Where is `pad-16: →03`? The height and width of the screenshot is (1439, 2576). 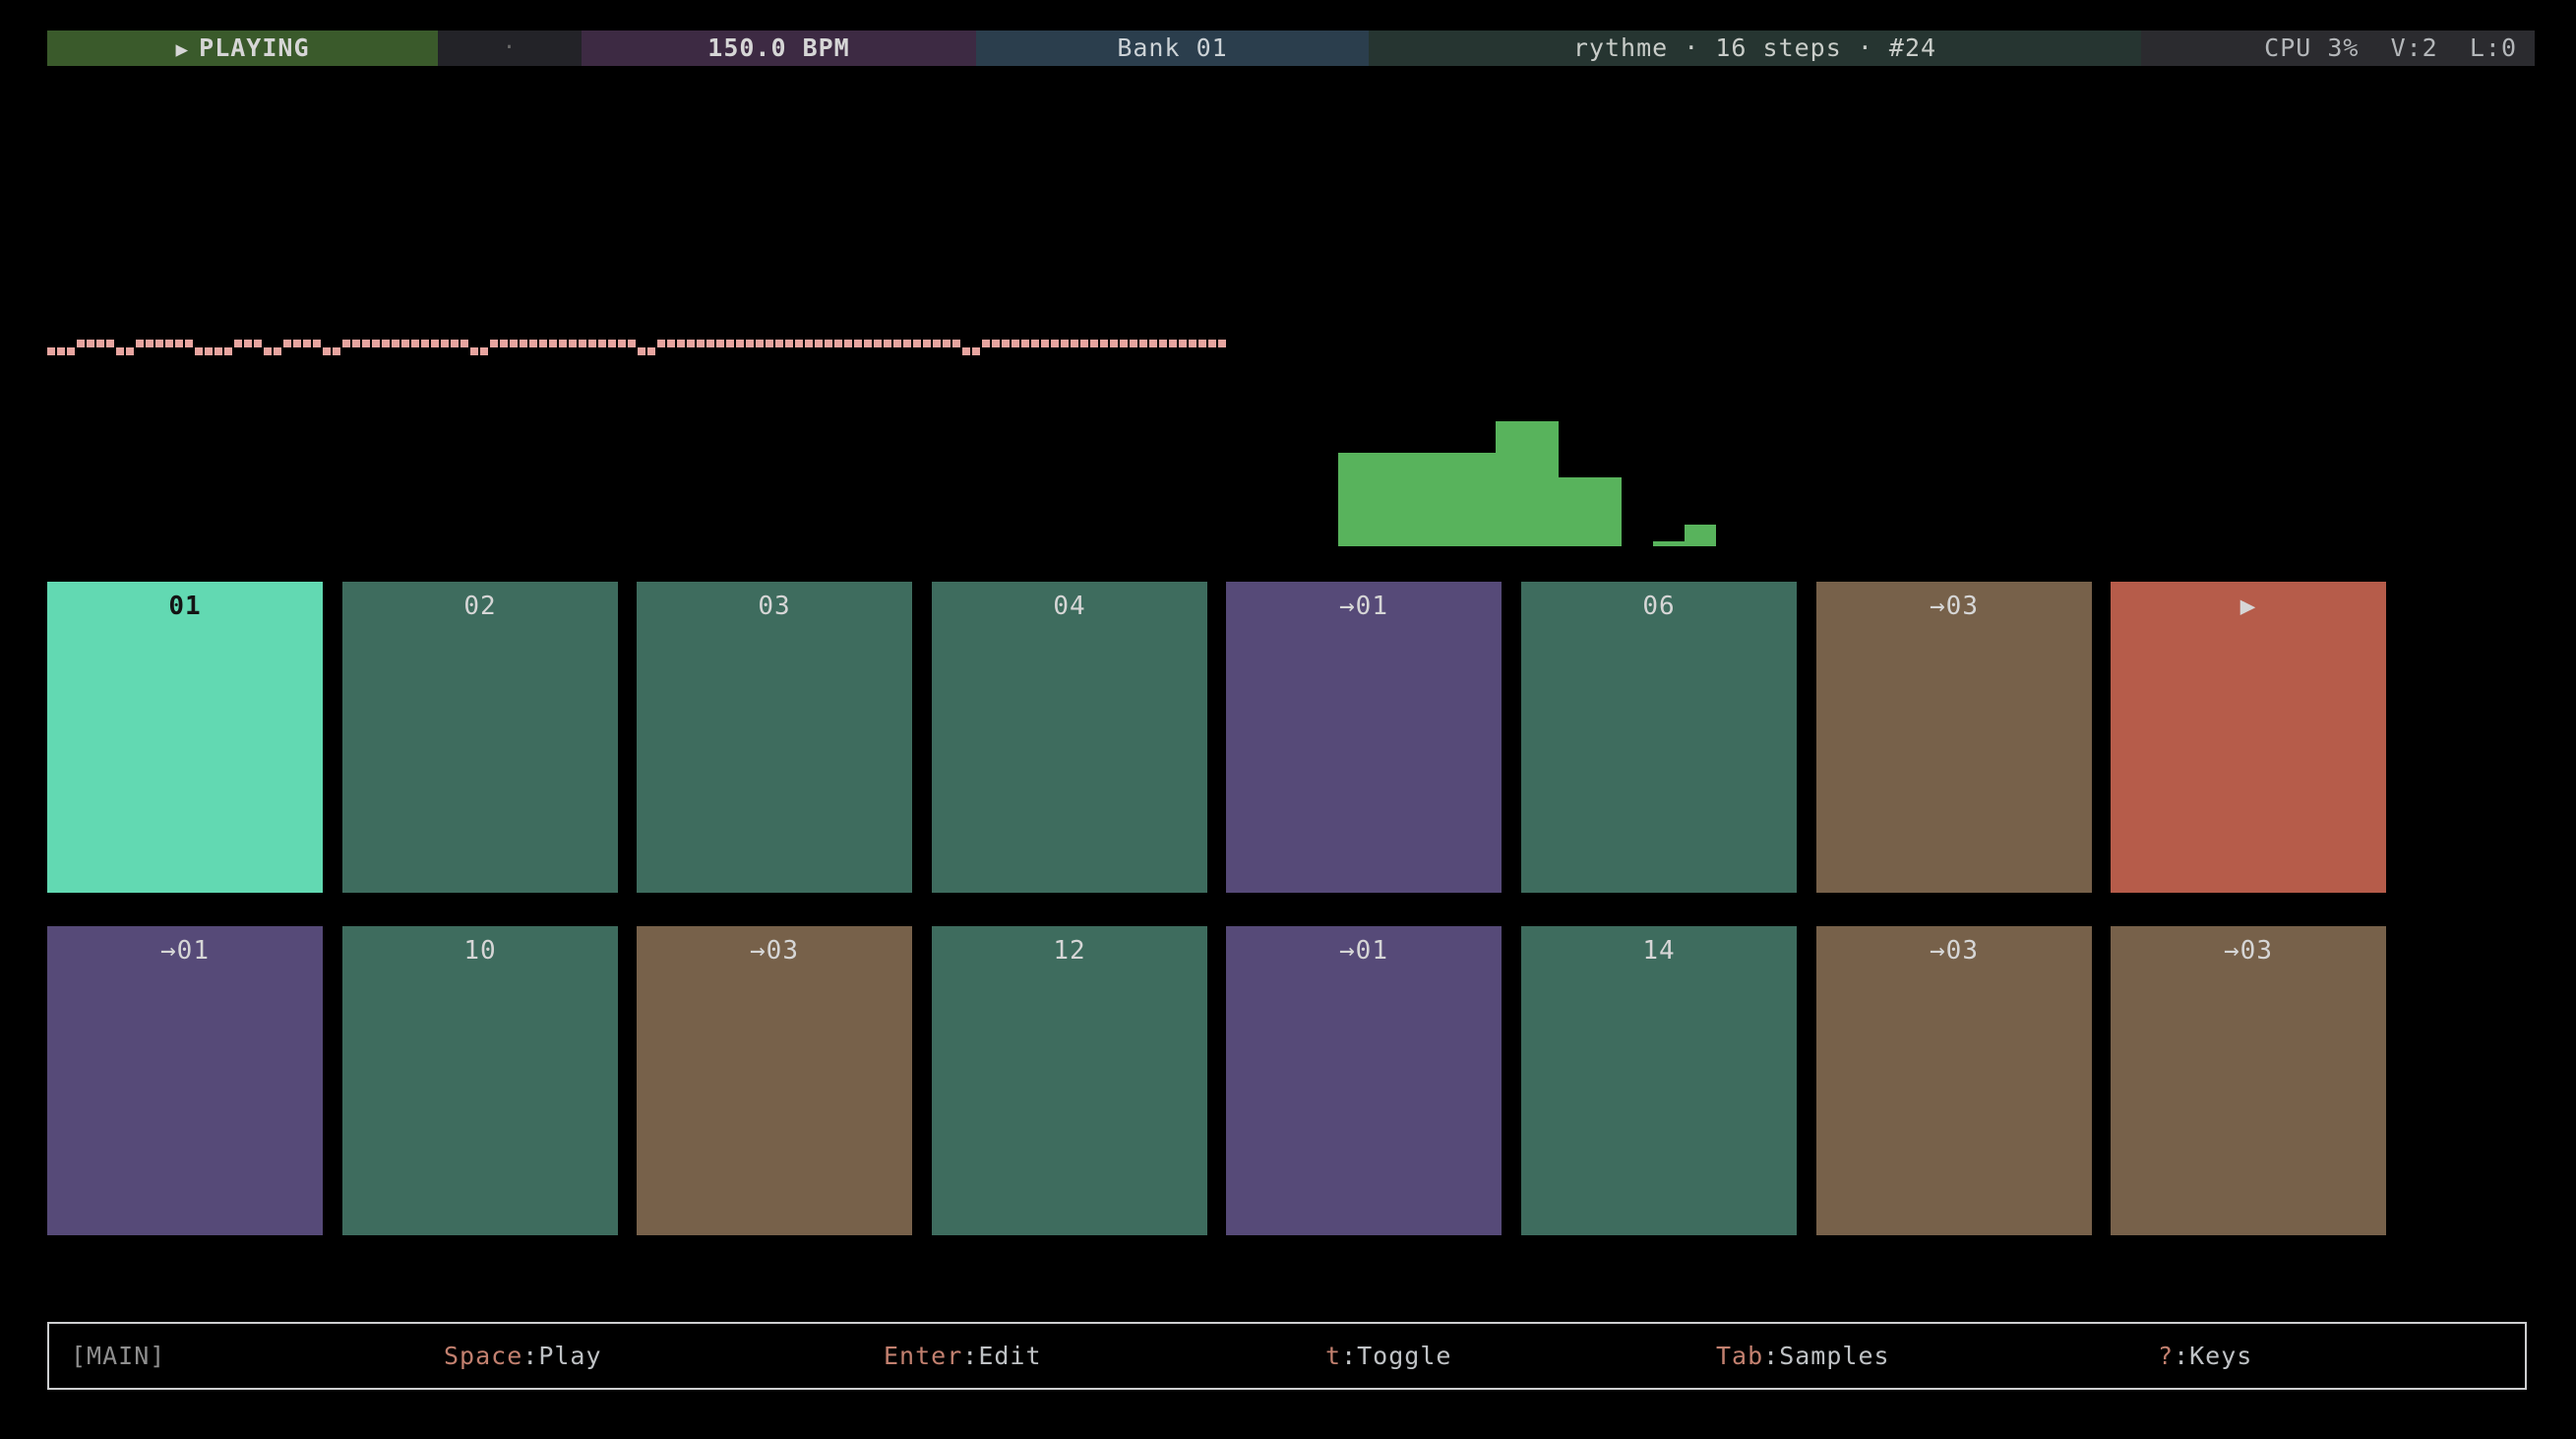 pad-16: →03 is located at coordinates (2248, 1080).